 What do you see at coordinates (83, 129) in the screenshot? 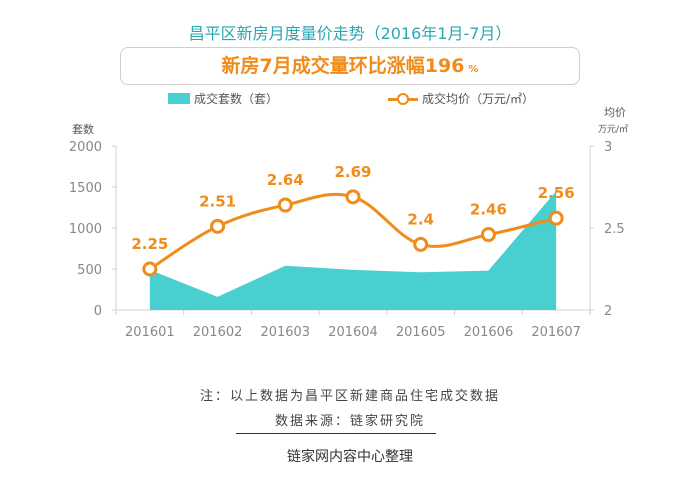
I see `left-axis-title: 套数` at bounding box center [83, 129].